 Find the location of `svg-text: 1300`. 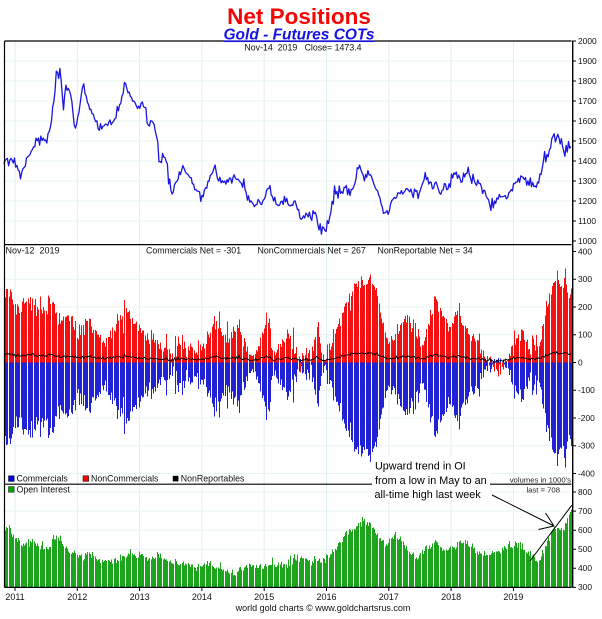

svg-text: 1300 is located at coordinates (587, 181).